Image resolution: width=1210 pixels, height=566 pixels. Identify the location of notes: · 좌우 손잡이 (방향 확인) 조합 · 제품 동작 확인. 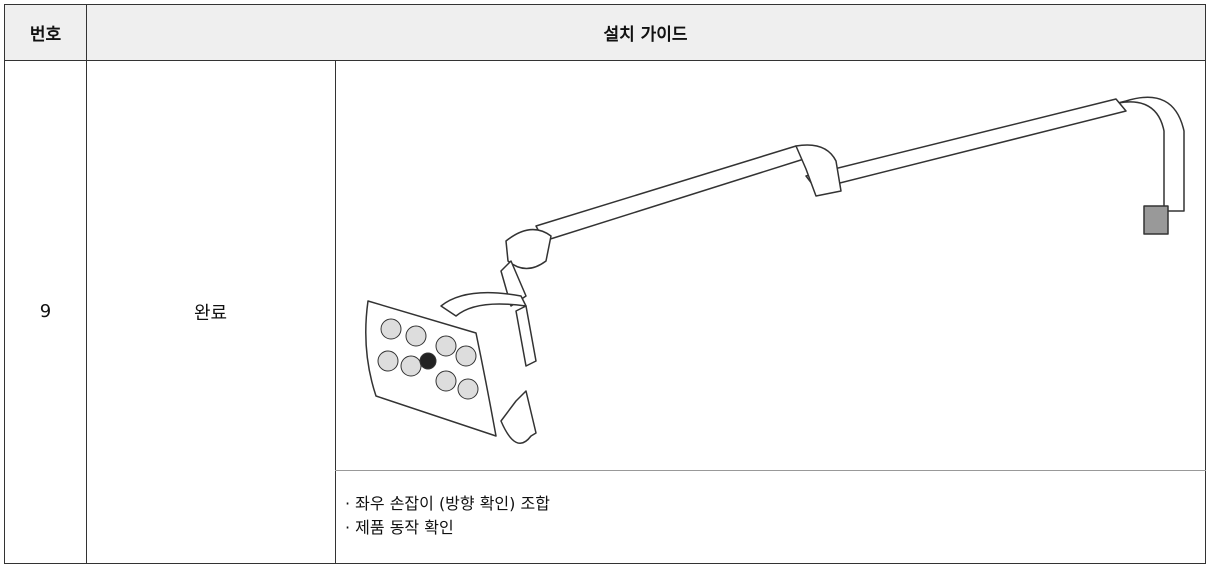
(447, 516).